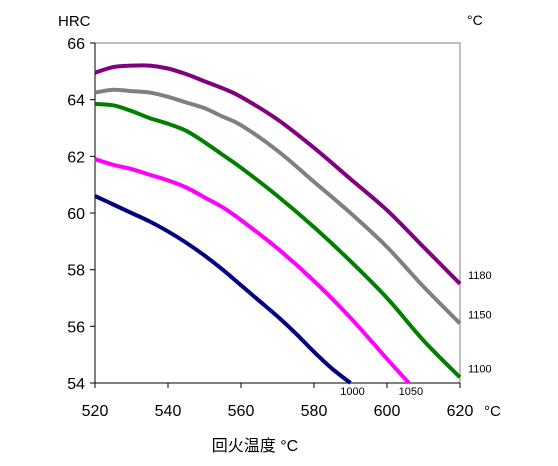 This screenshot has height=466, width=558. What do you see at coordinates (76, 384) in the screenshot?
I see `y-tick-label: 54` at bounding box center [76, 384].